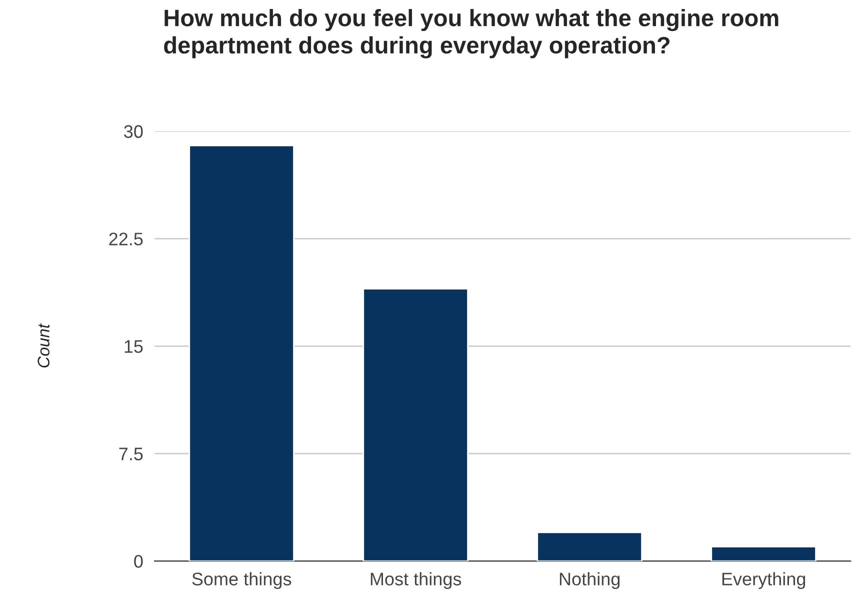 The image size is (854, 602). What do you see at coordinates (471, 33) in the screenshot?
I see `chart-title: How much do you feel you know what the engine room department does during everyday operation?` at bounding box center [471, 33].